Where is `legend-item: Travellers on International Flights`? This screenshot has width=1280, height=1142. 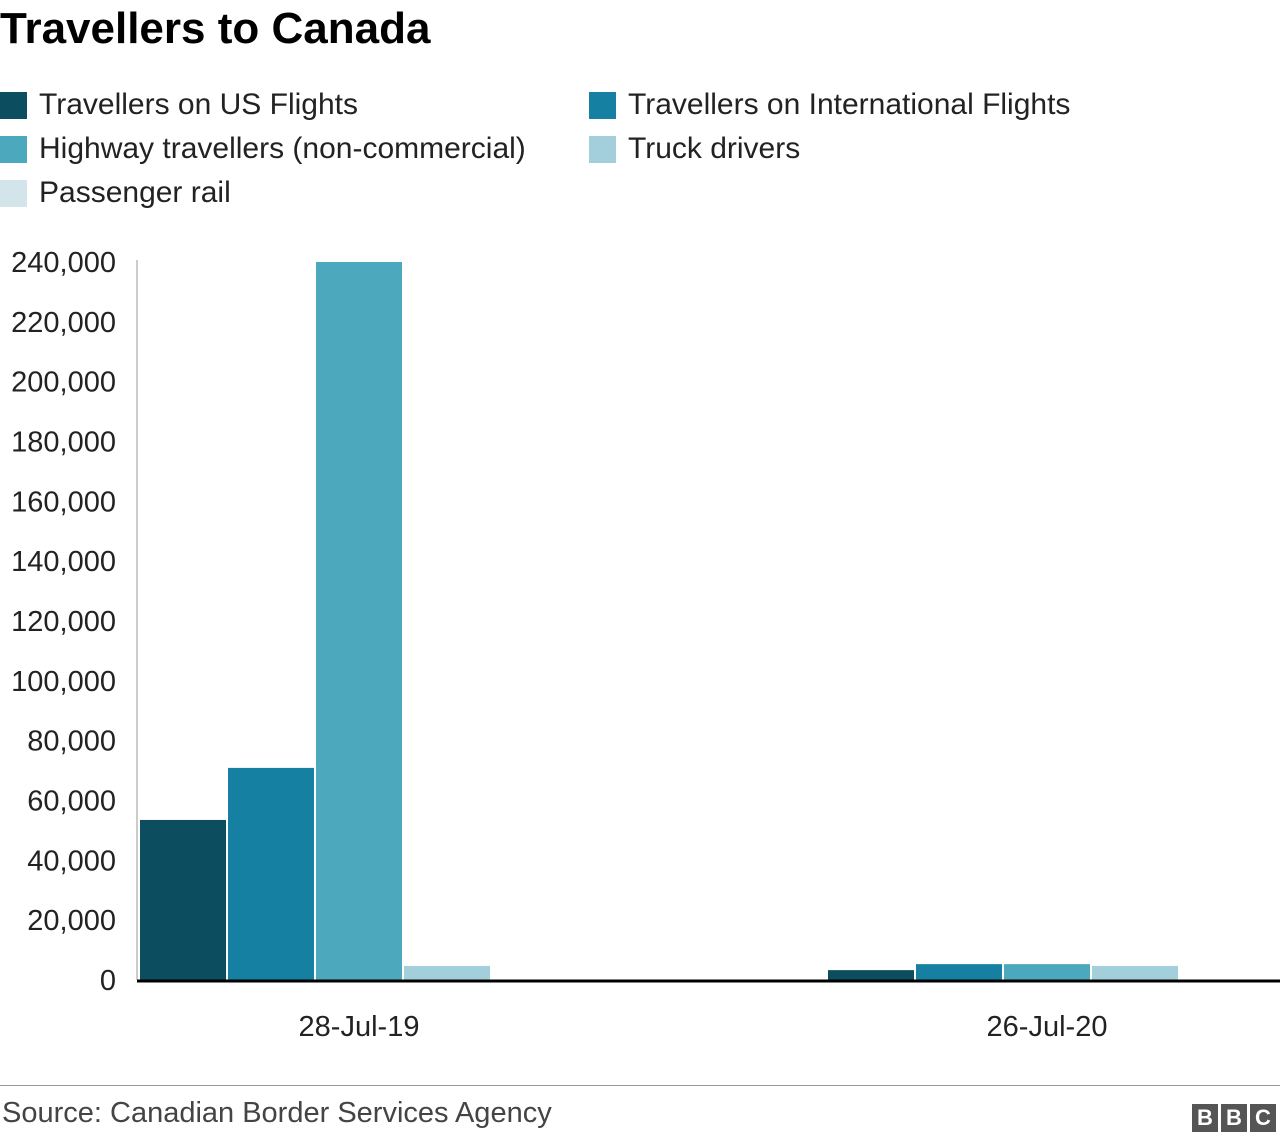 legend-item: Travellers on International Flights is located at coordinates (829, 105).